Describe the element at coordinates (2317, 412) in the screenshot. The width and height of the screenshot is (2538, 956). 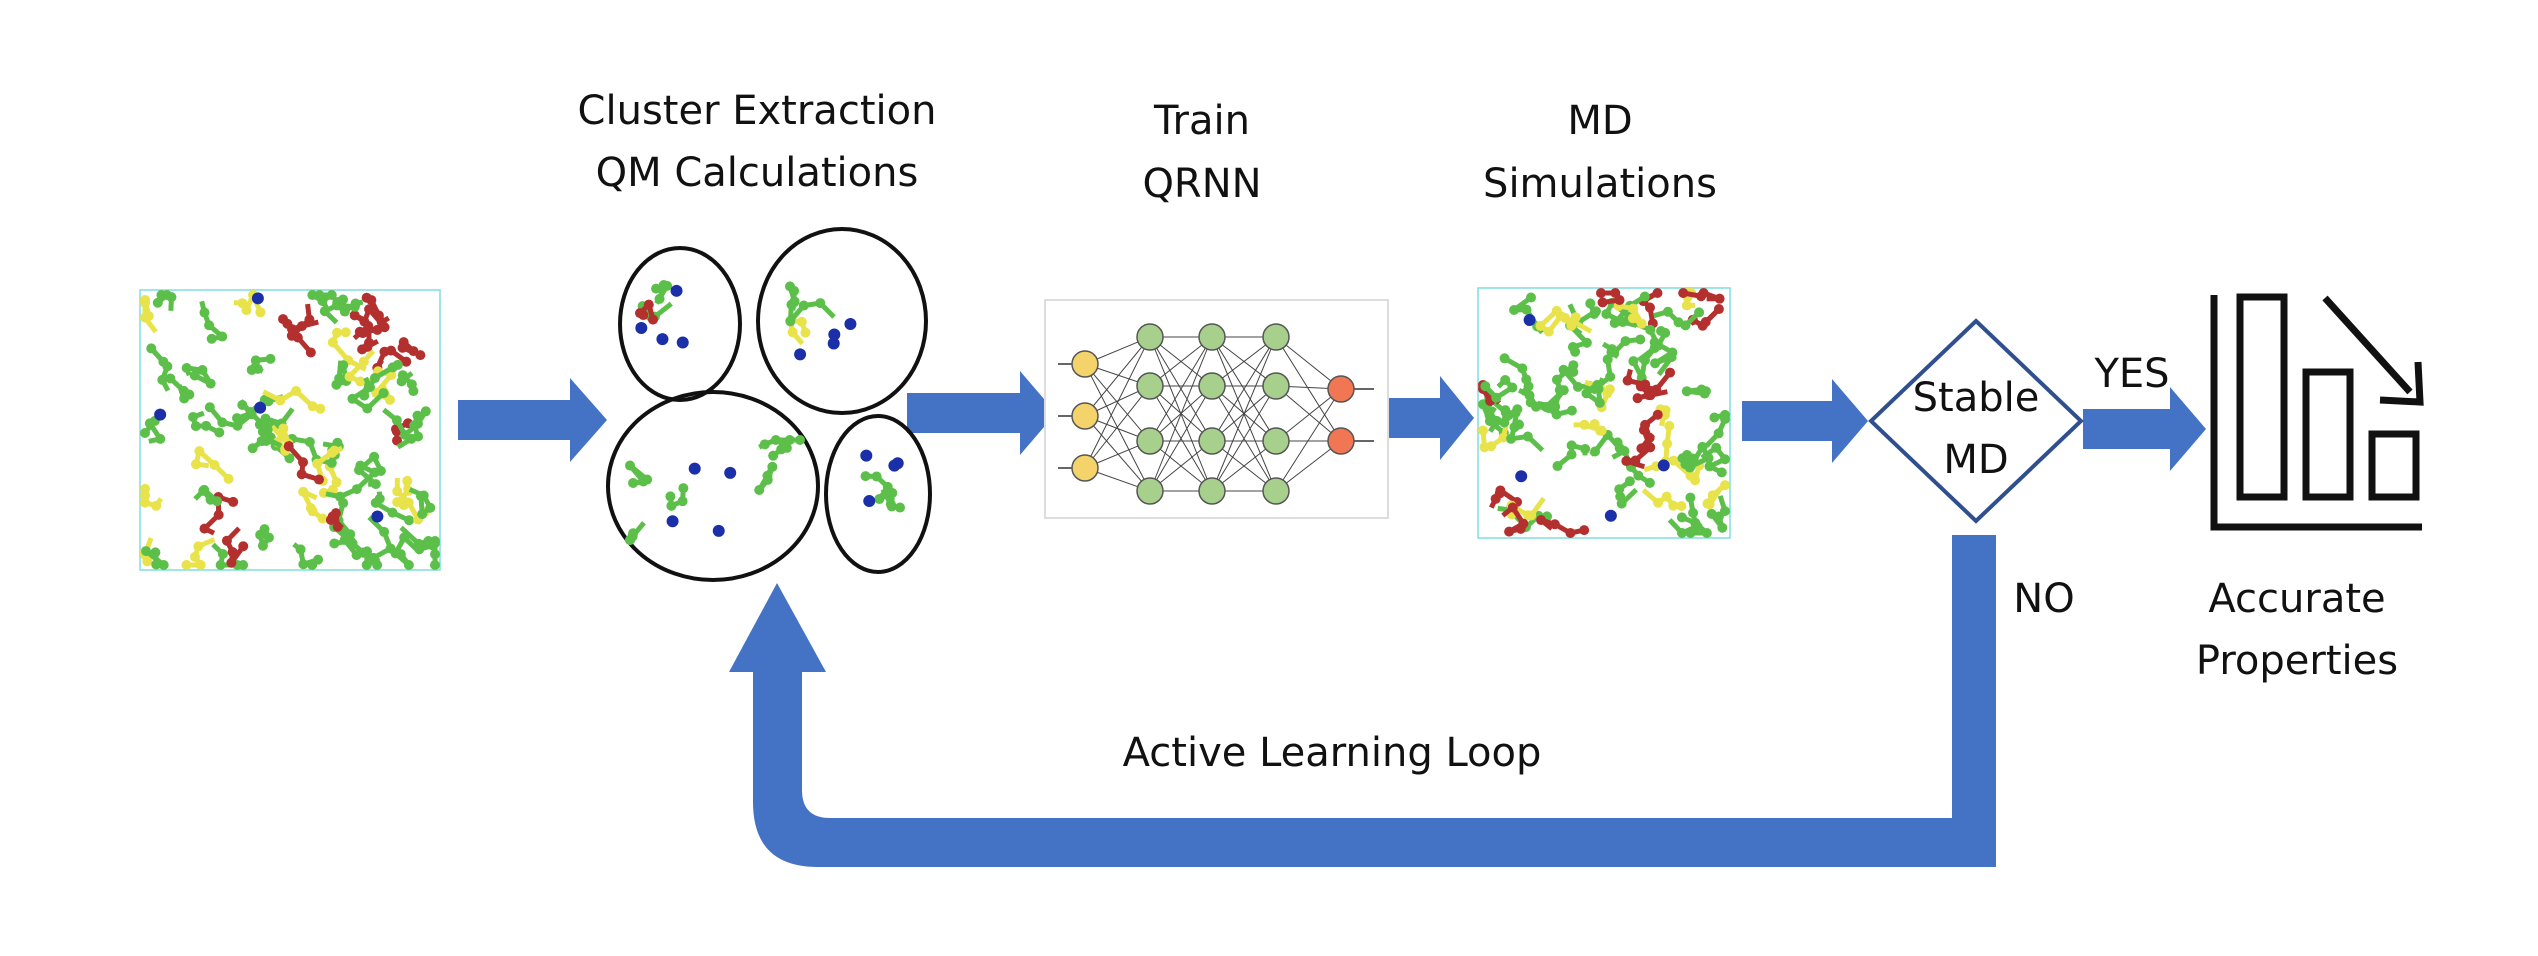
I see `chart-icon` at that location.